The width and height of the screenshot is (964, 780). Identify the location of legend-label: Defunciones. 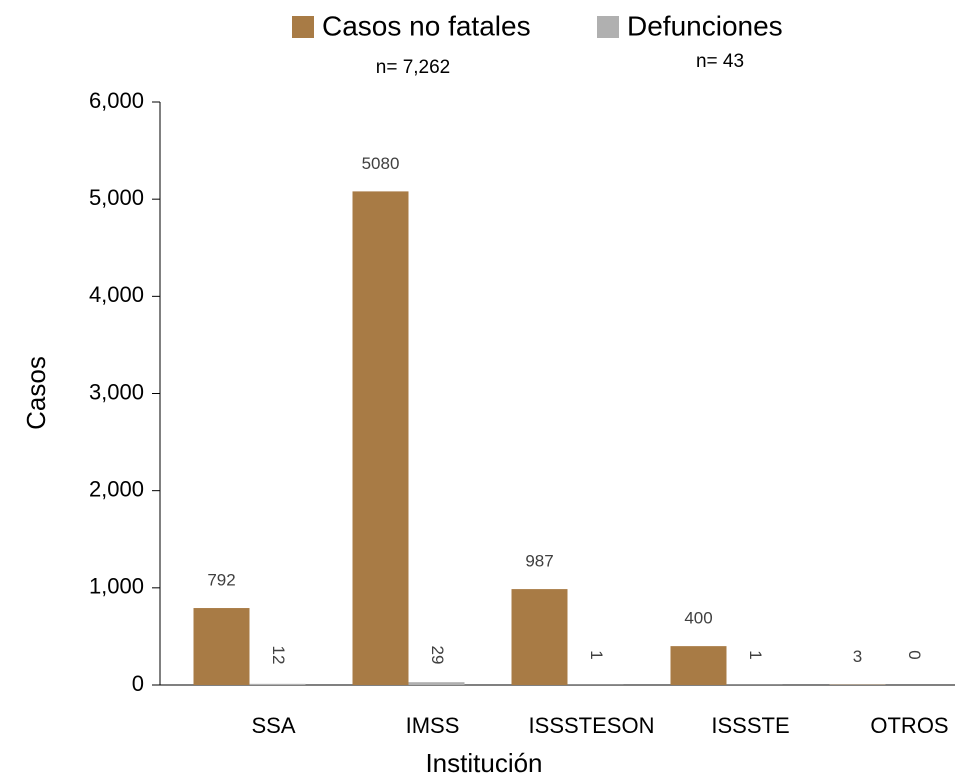
(705, 25).